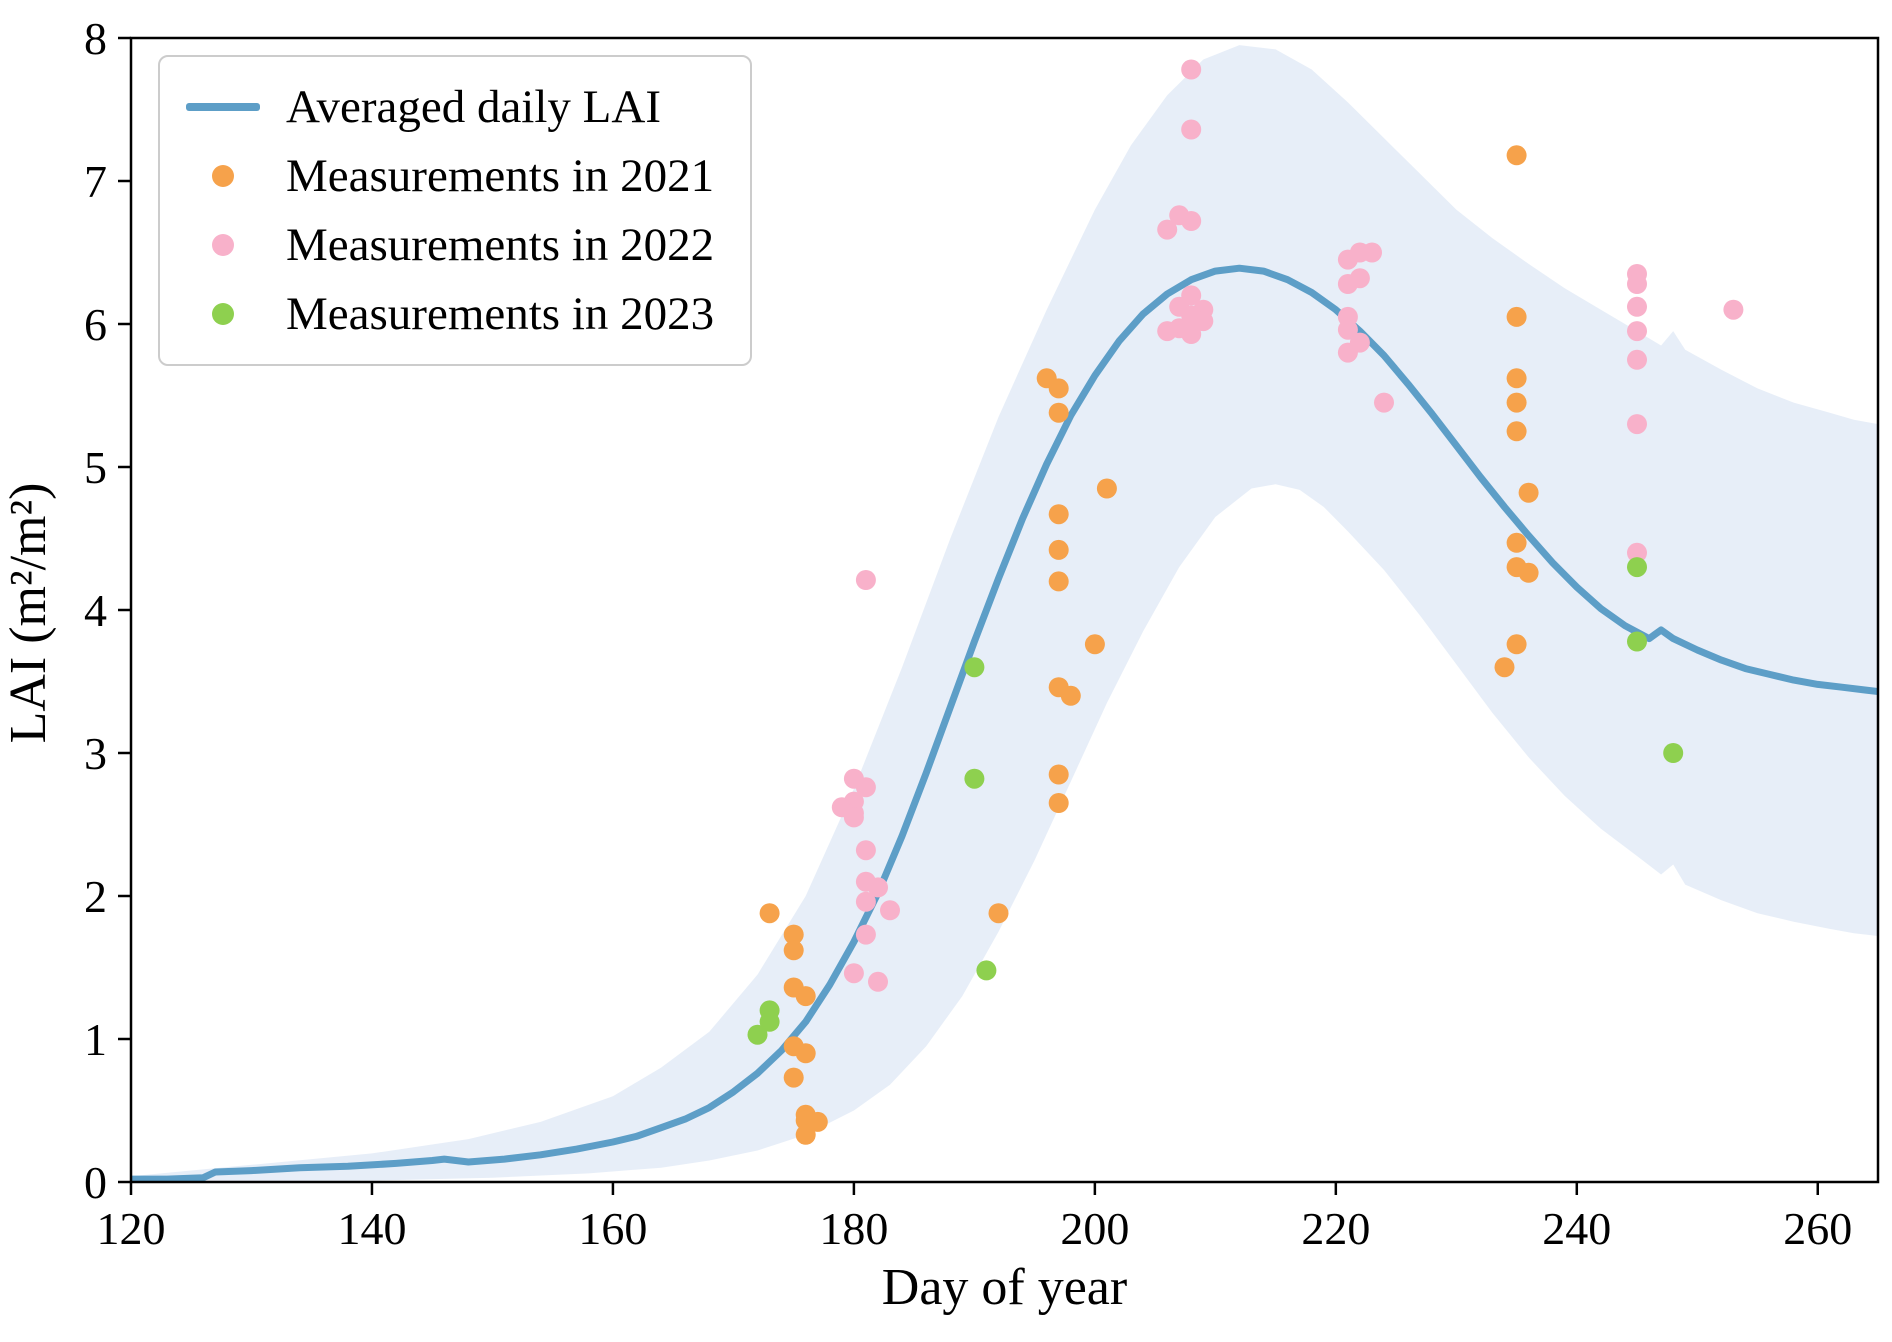 The height and width of the screenshot is (1342, 1892). I want to click on legend-dot-swatch-2022, so click(223, 245).